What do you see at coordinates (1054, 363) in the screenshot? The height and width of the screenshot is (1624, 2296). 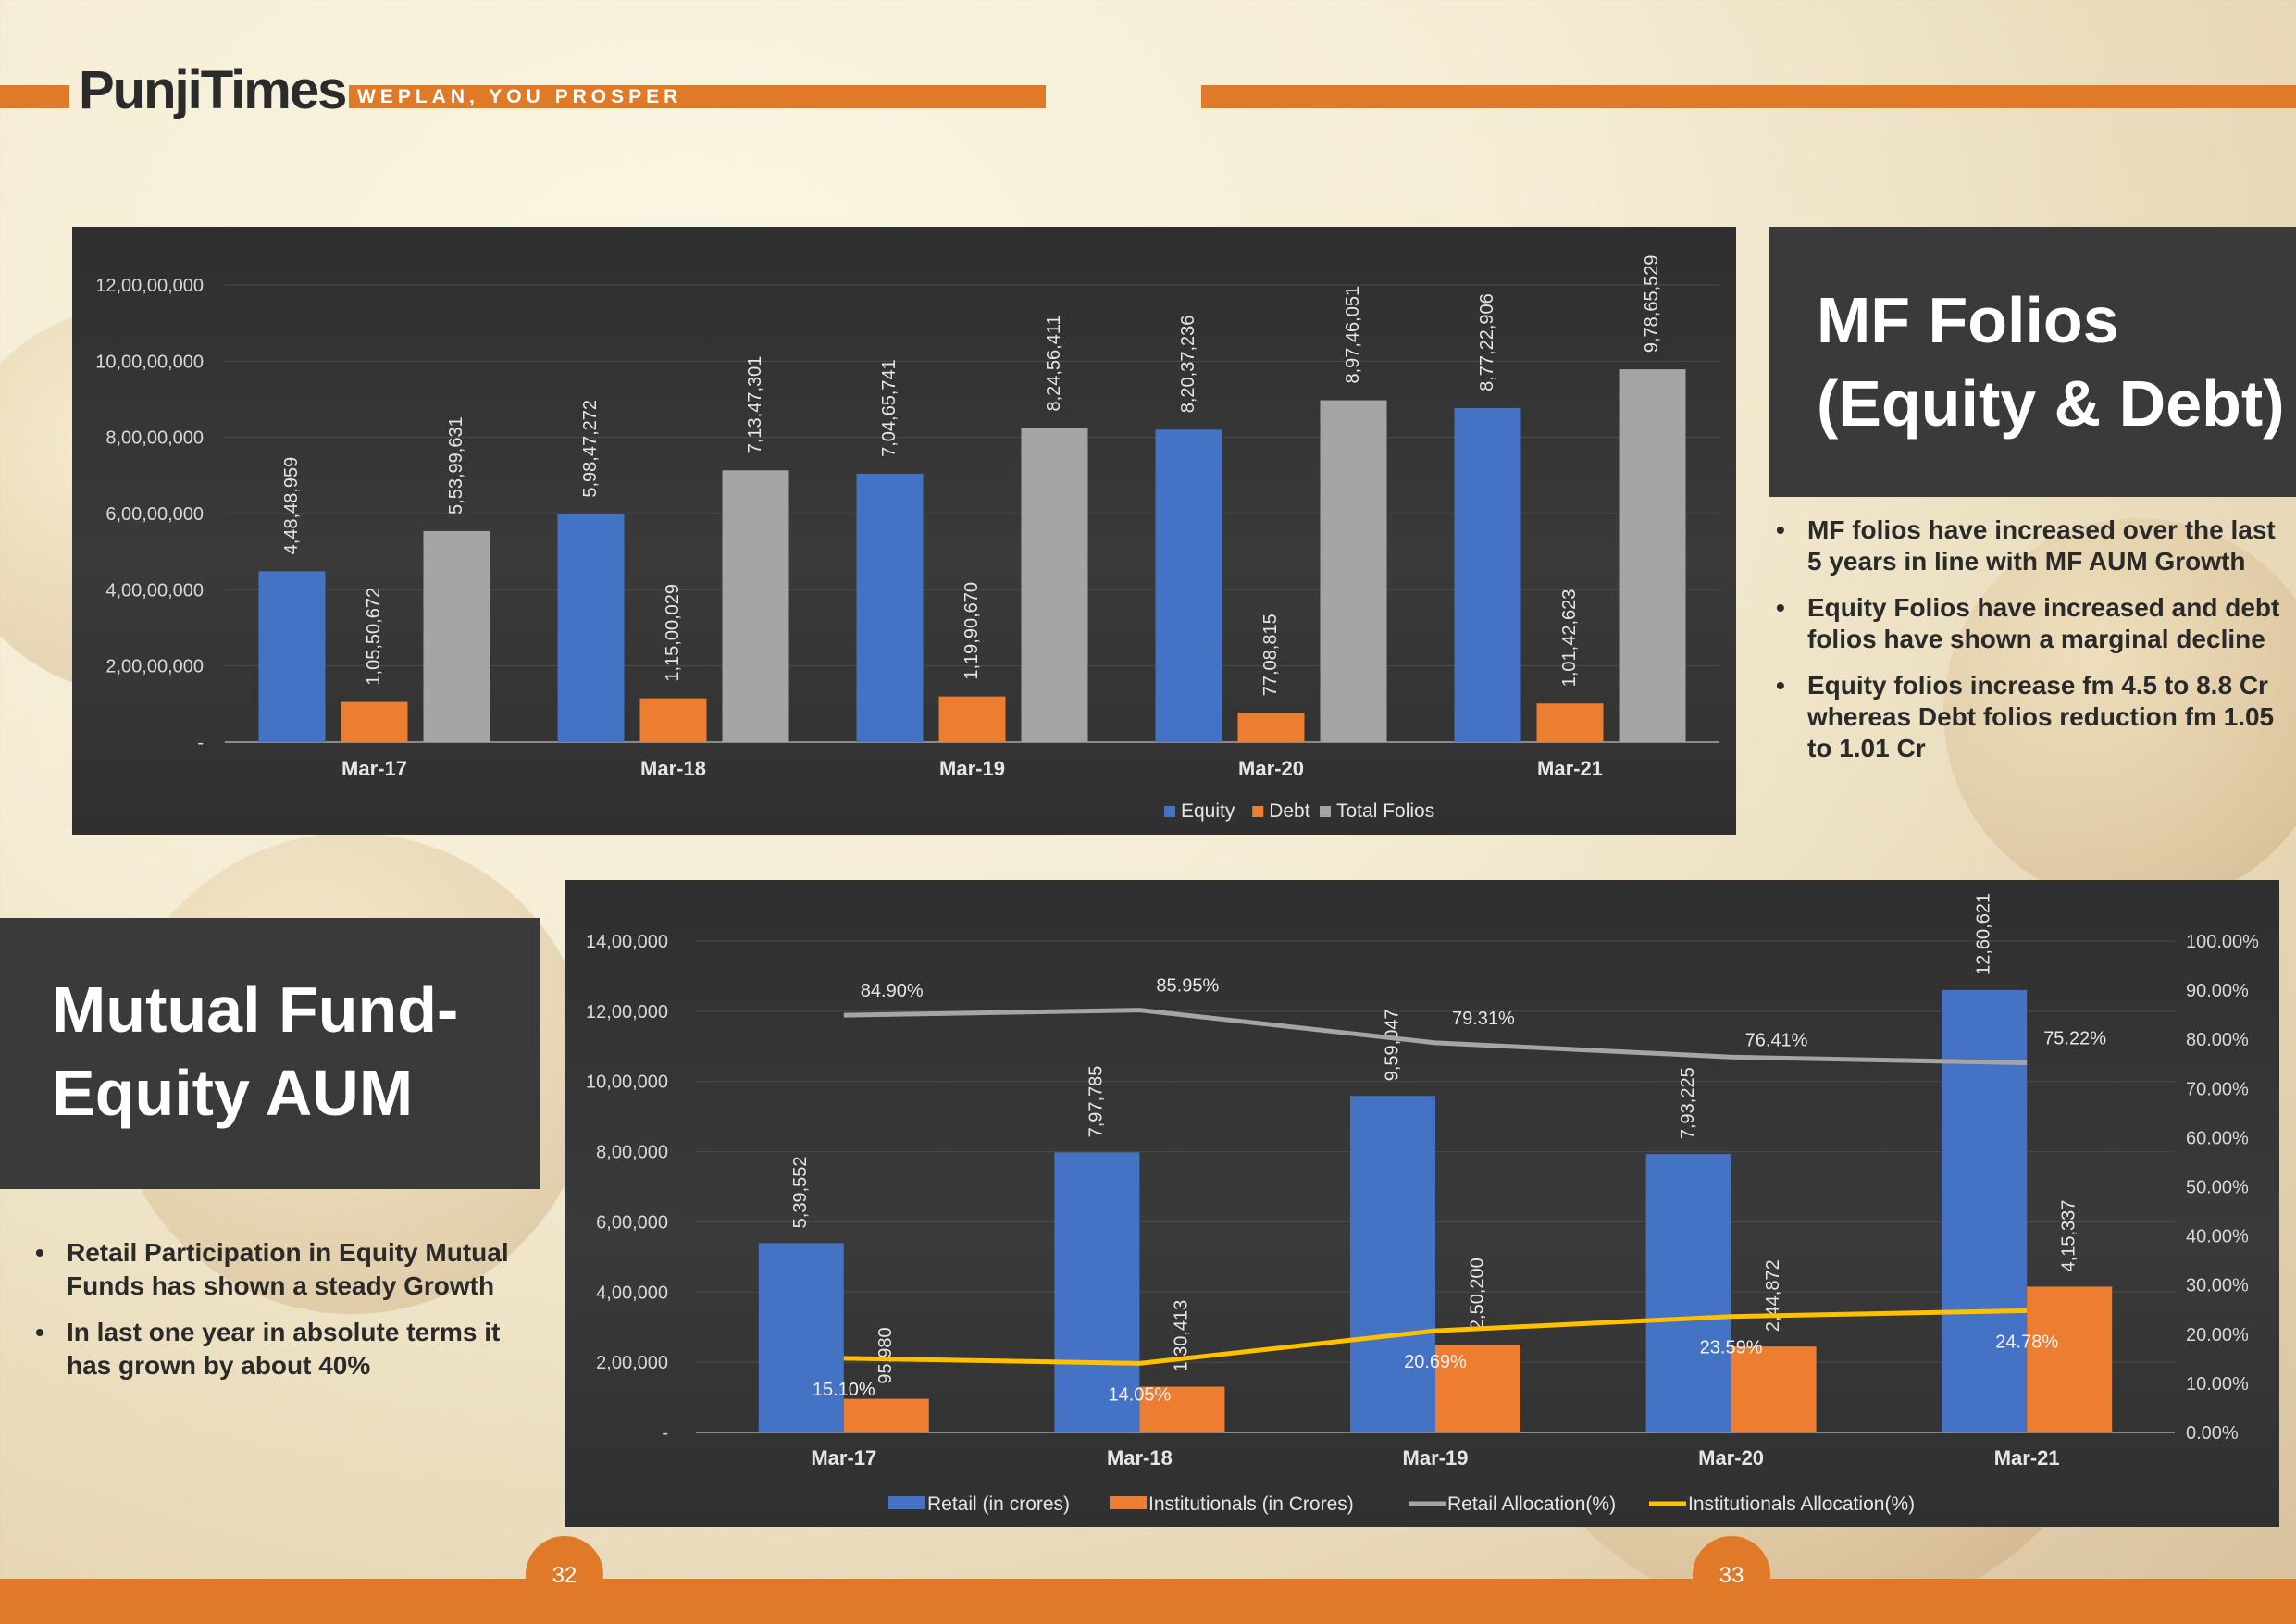 I see `data-label: 8,24,56,411` at bounding box center [1054, 363].